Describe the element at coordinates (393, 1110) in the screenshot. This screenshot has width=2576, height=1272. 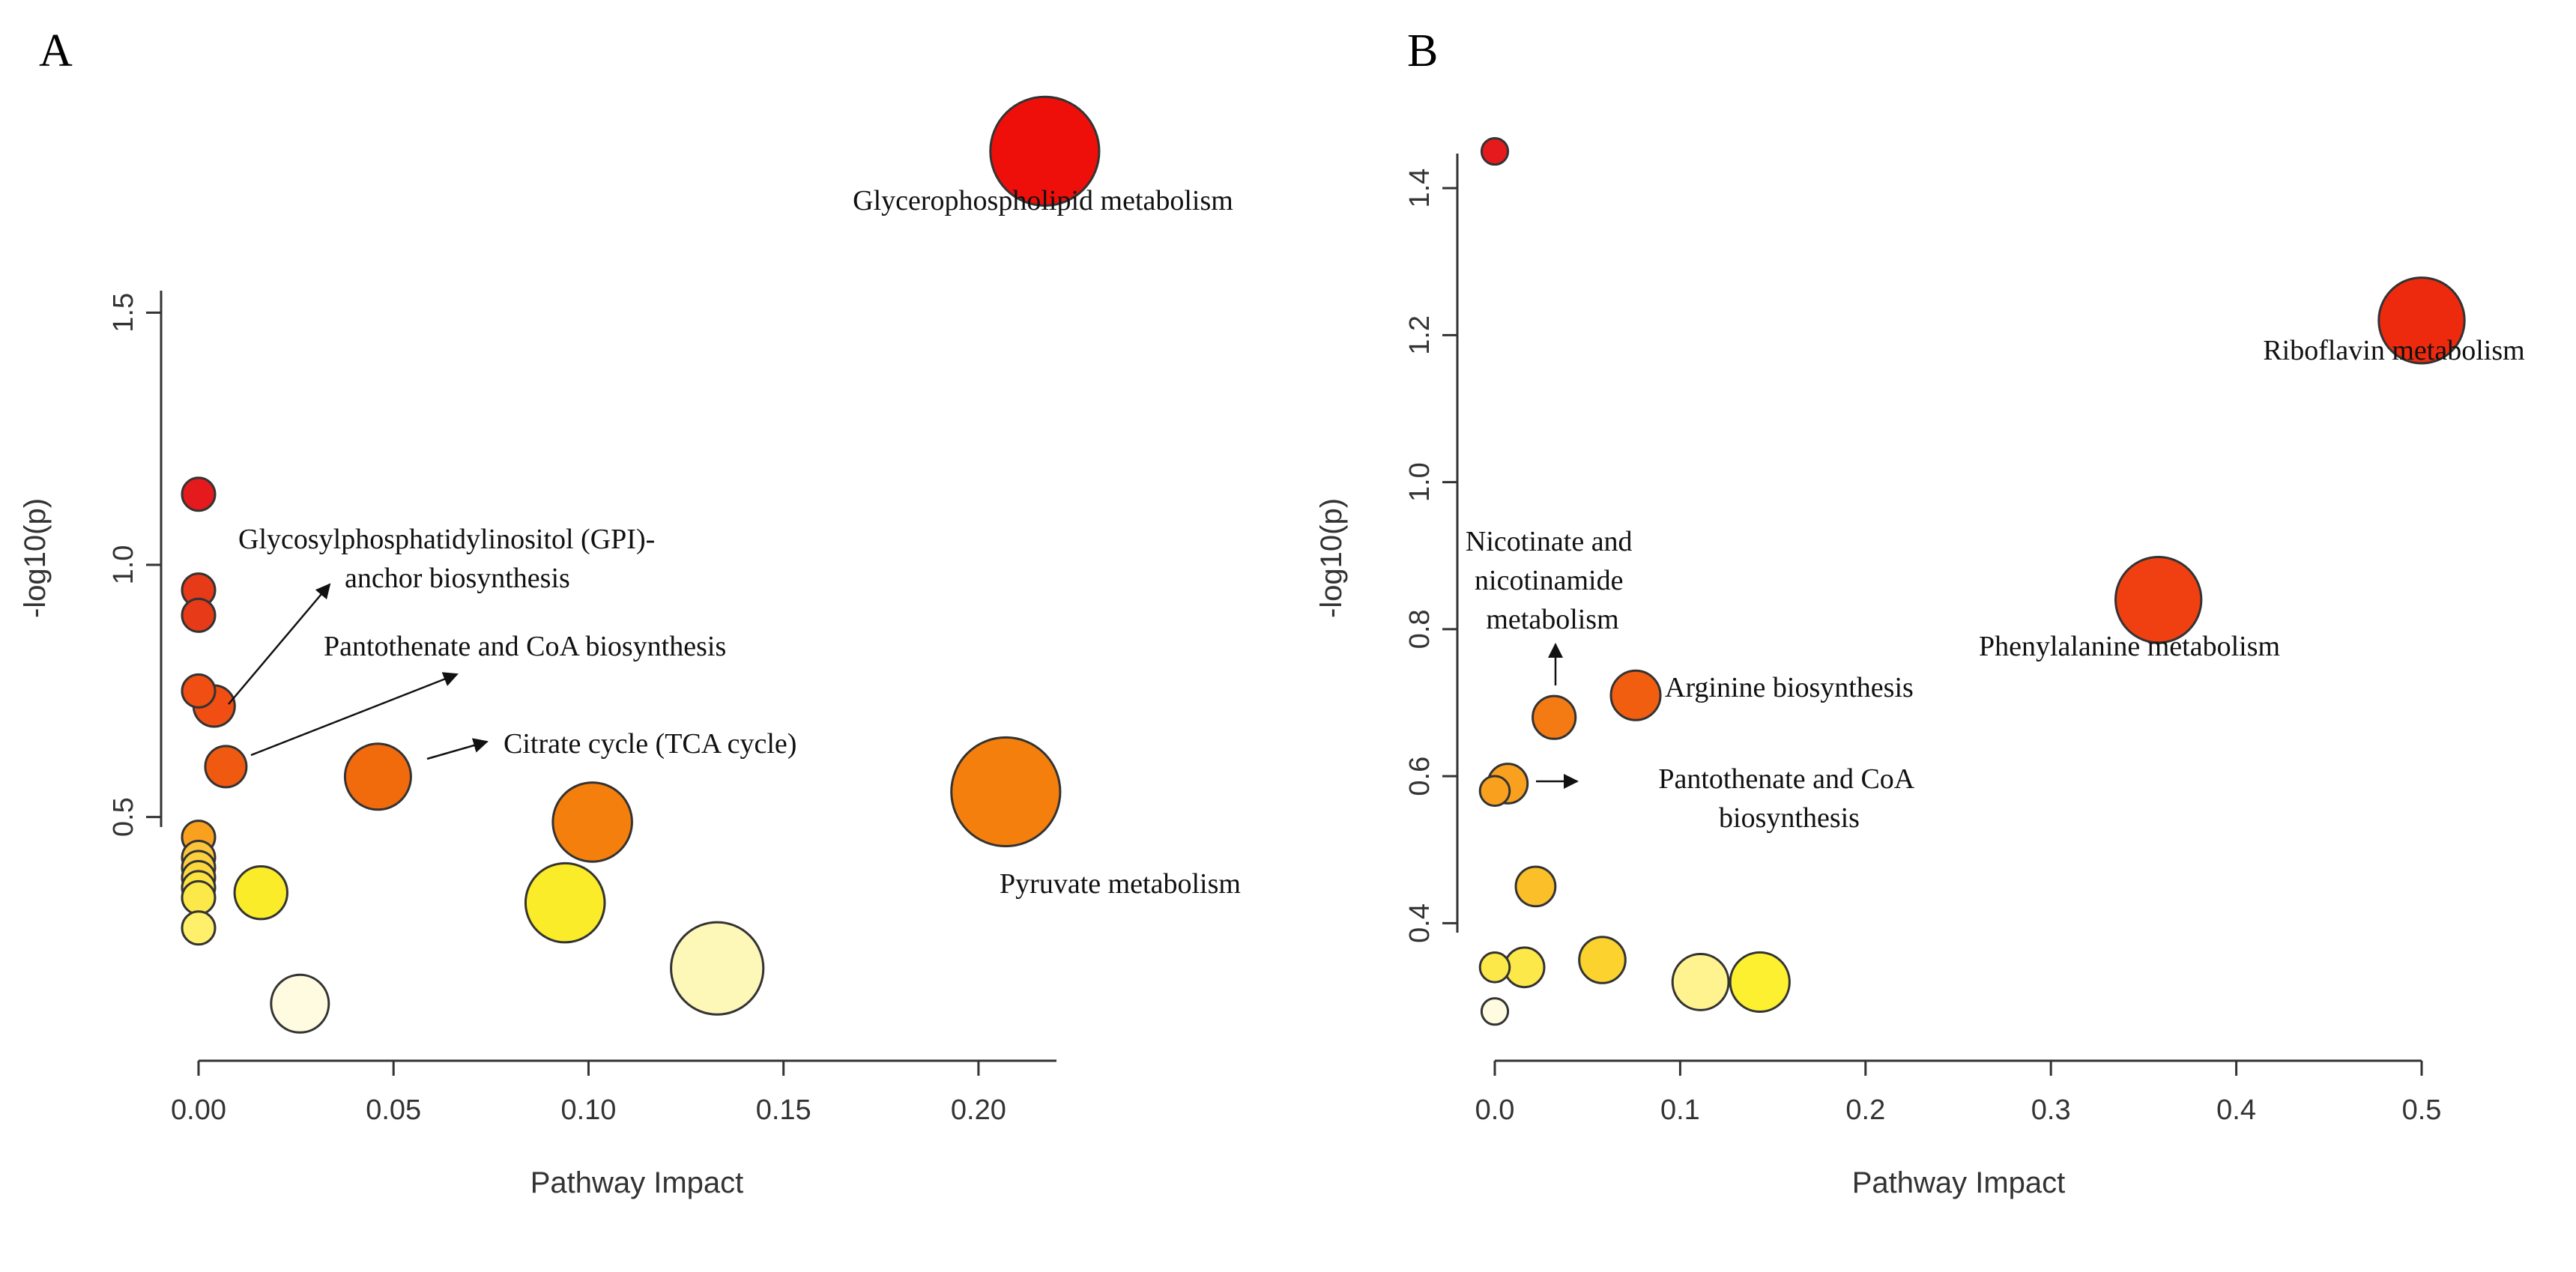
I see `panel-a-x-tick-label: 0.05` at that location.